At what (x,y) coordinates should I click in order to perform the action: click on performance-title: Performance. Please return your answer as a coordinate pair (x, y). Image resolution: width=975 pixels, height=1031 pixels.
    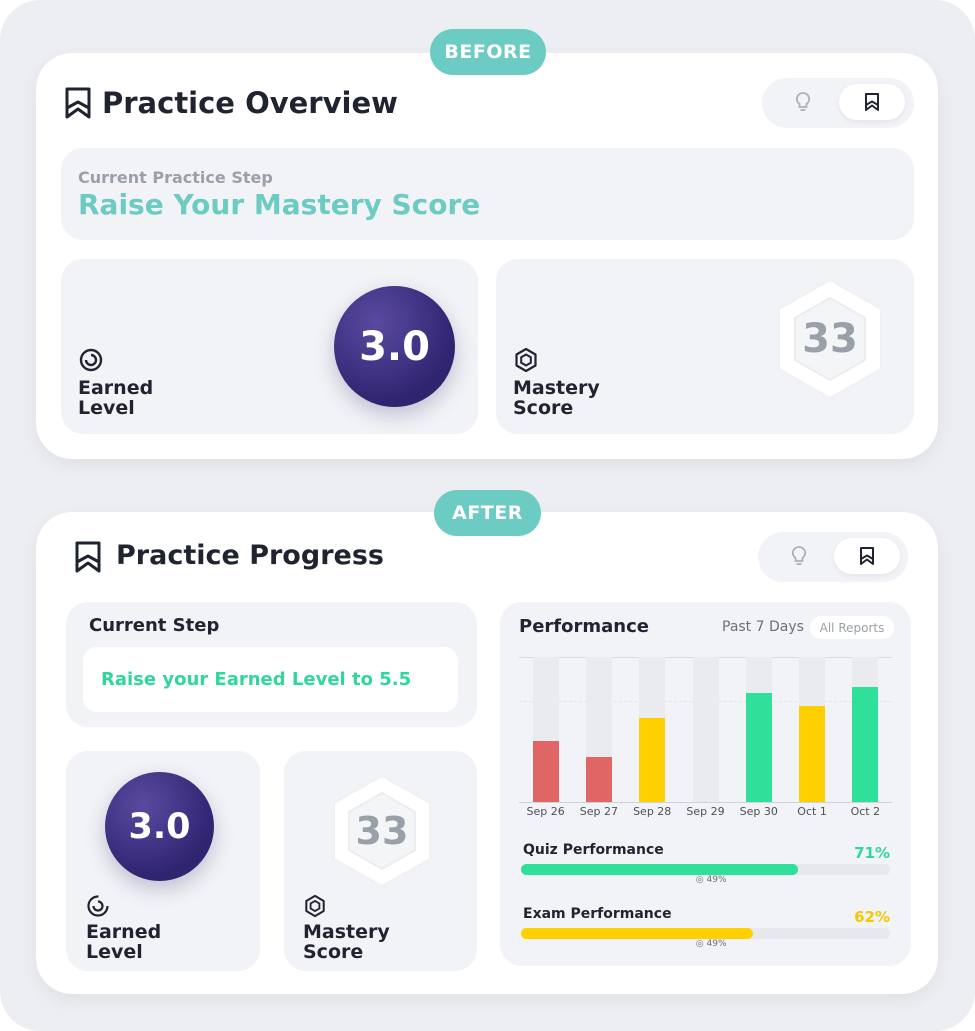
    Looking at the image, I should click on (584, 626).